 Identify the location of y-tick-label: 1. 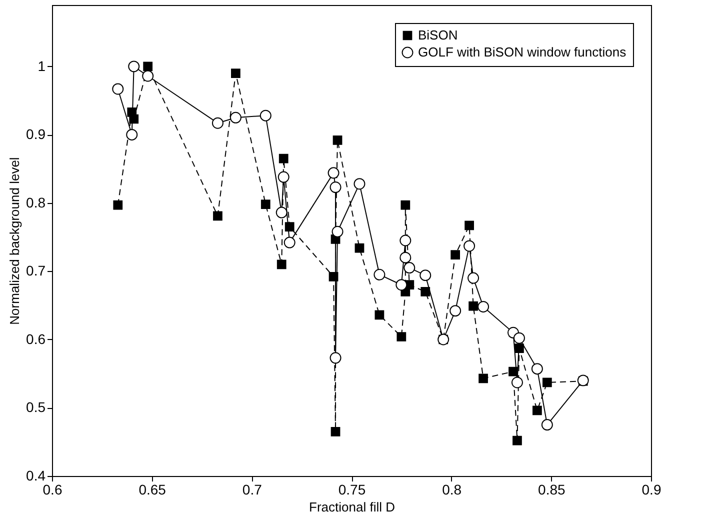
(42, 66).